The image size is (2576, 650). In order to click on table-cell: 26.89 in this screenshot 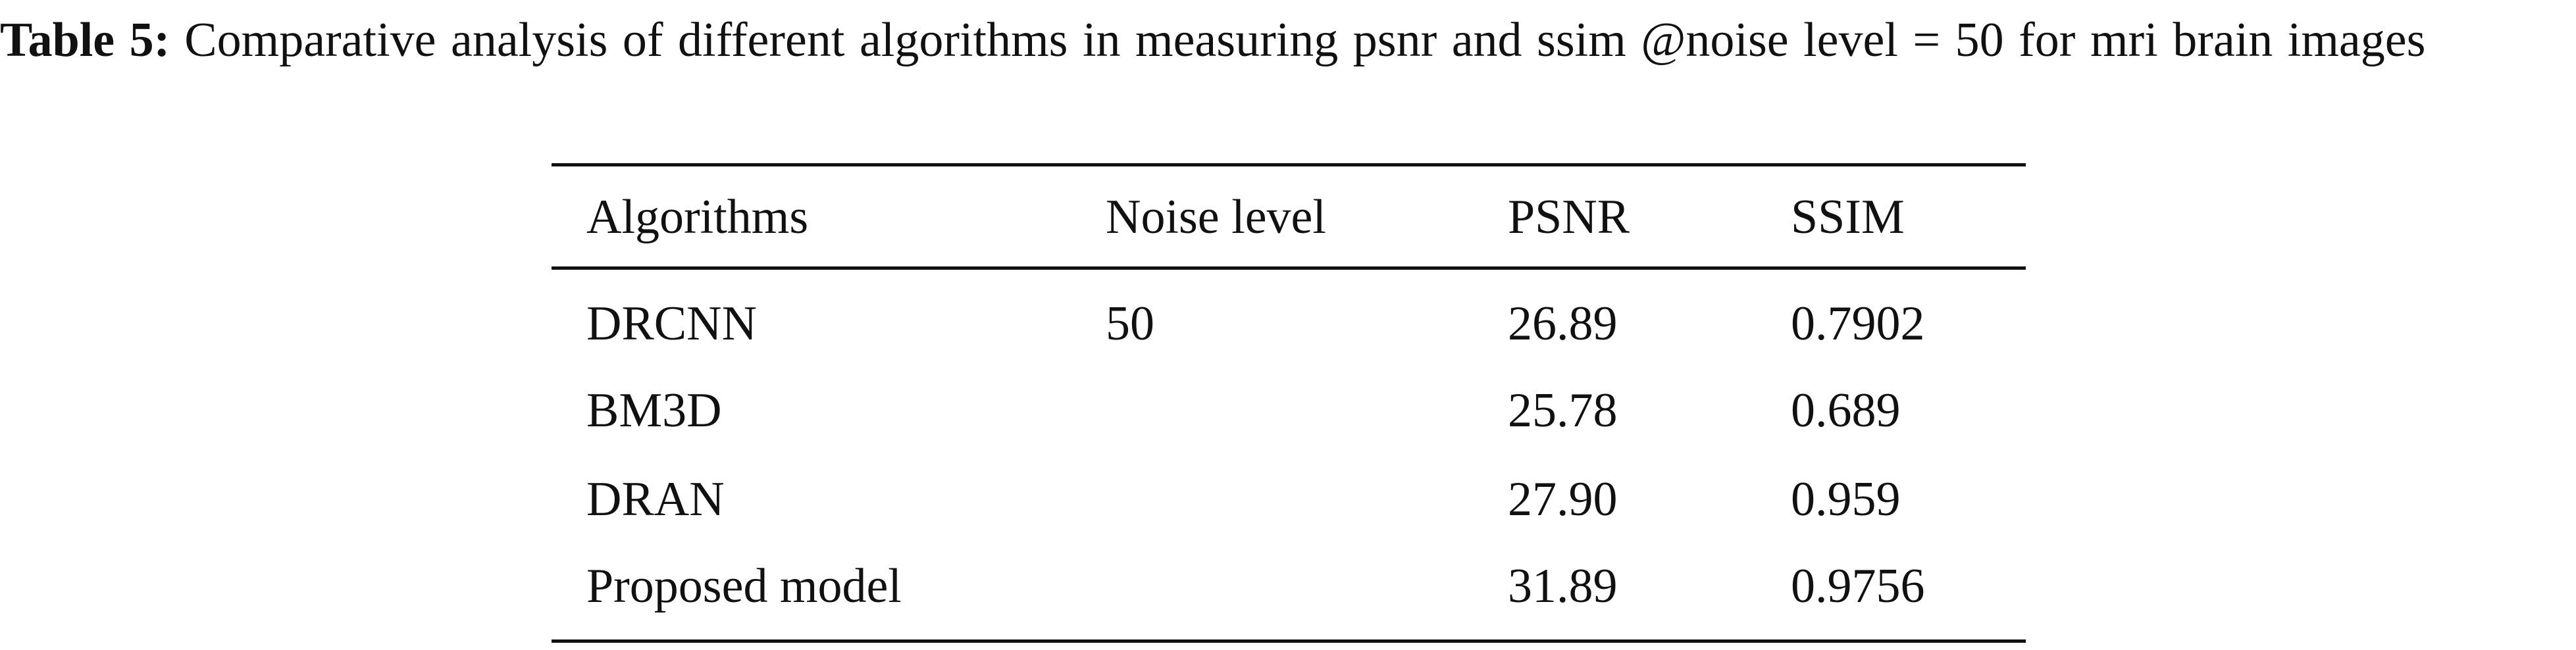, I will do `click(1563, 324)`.